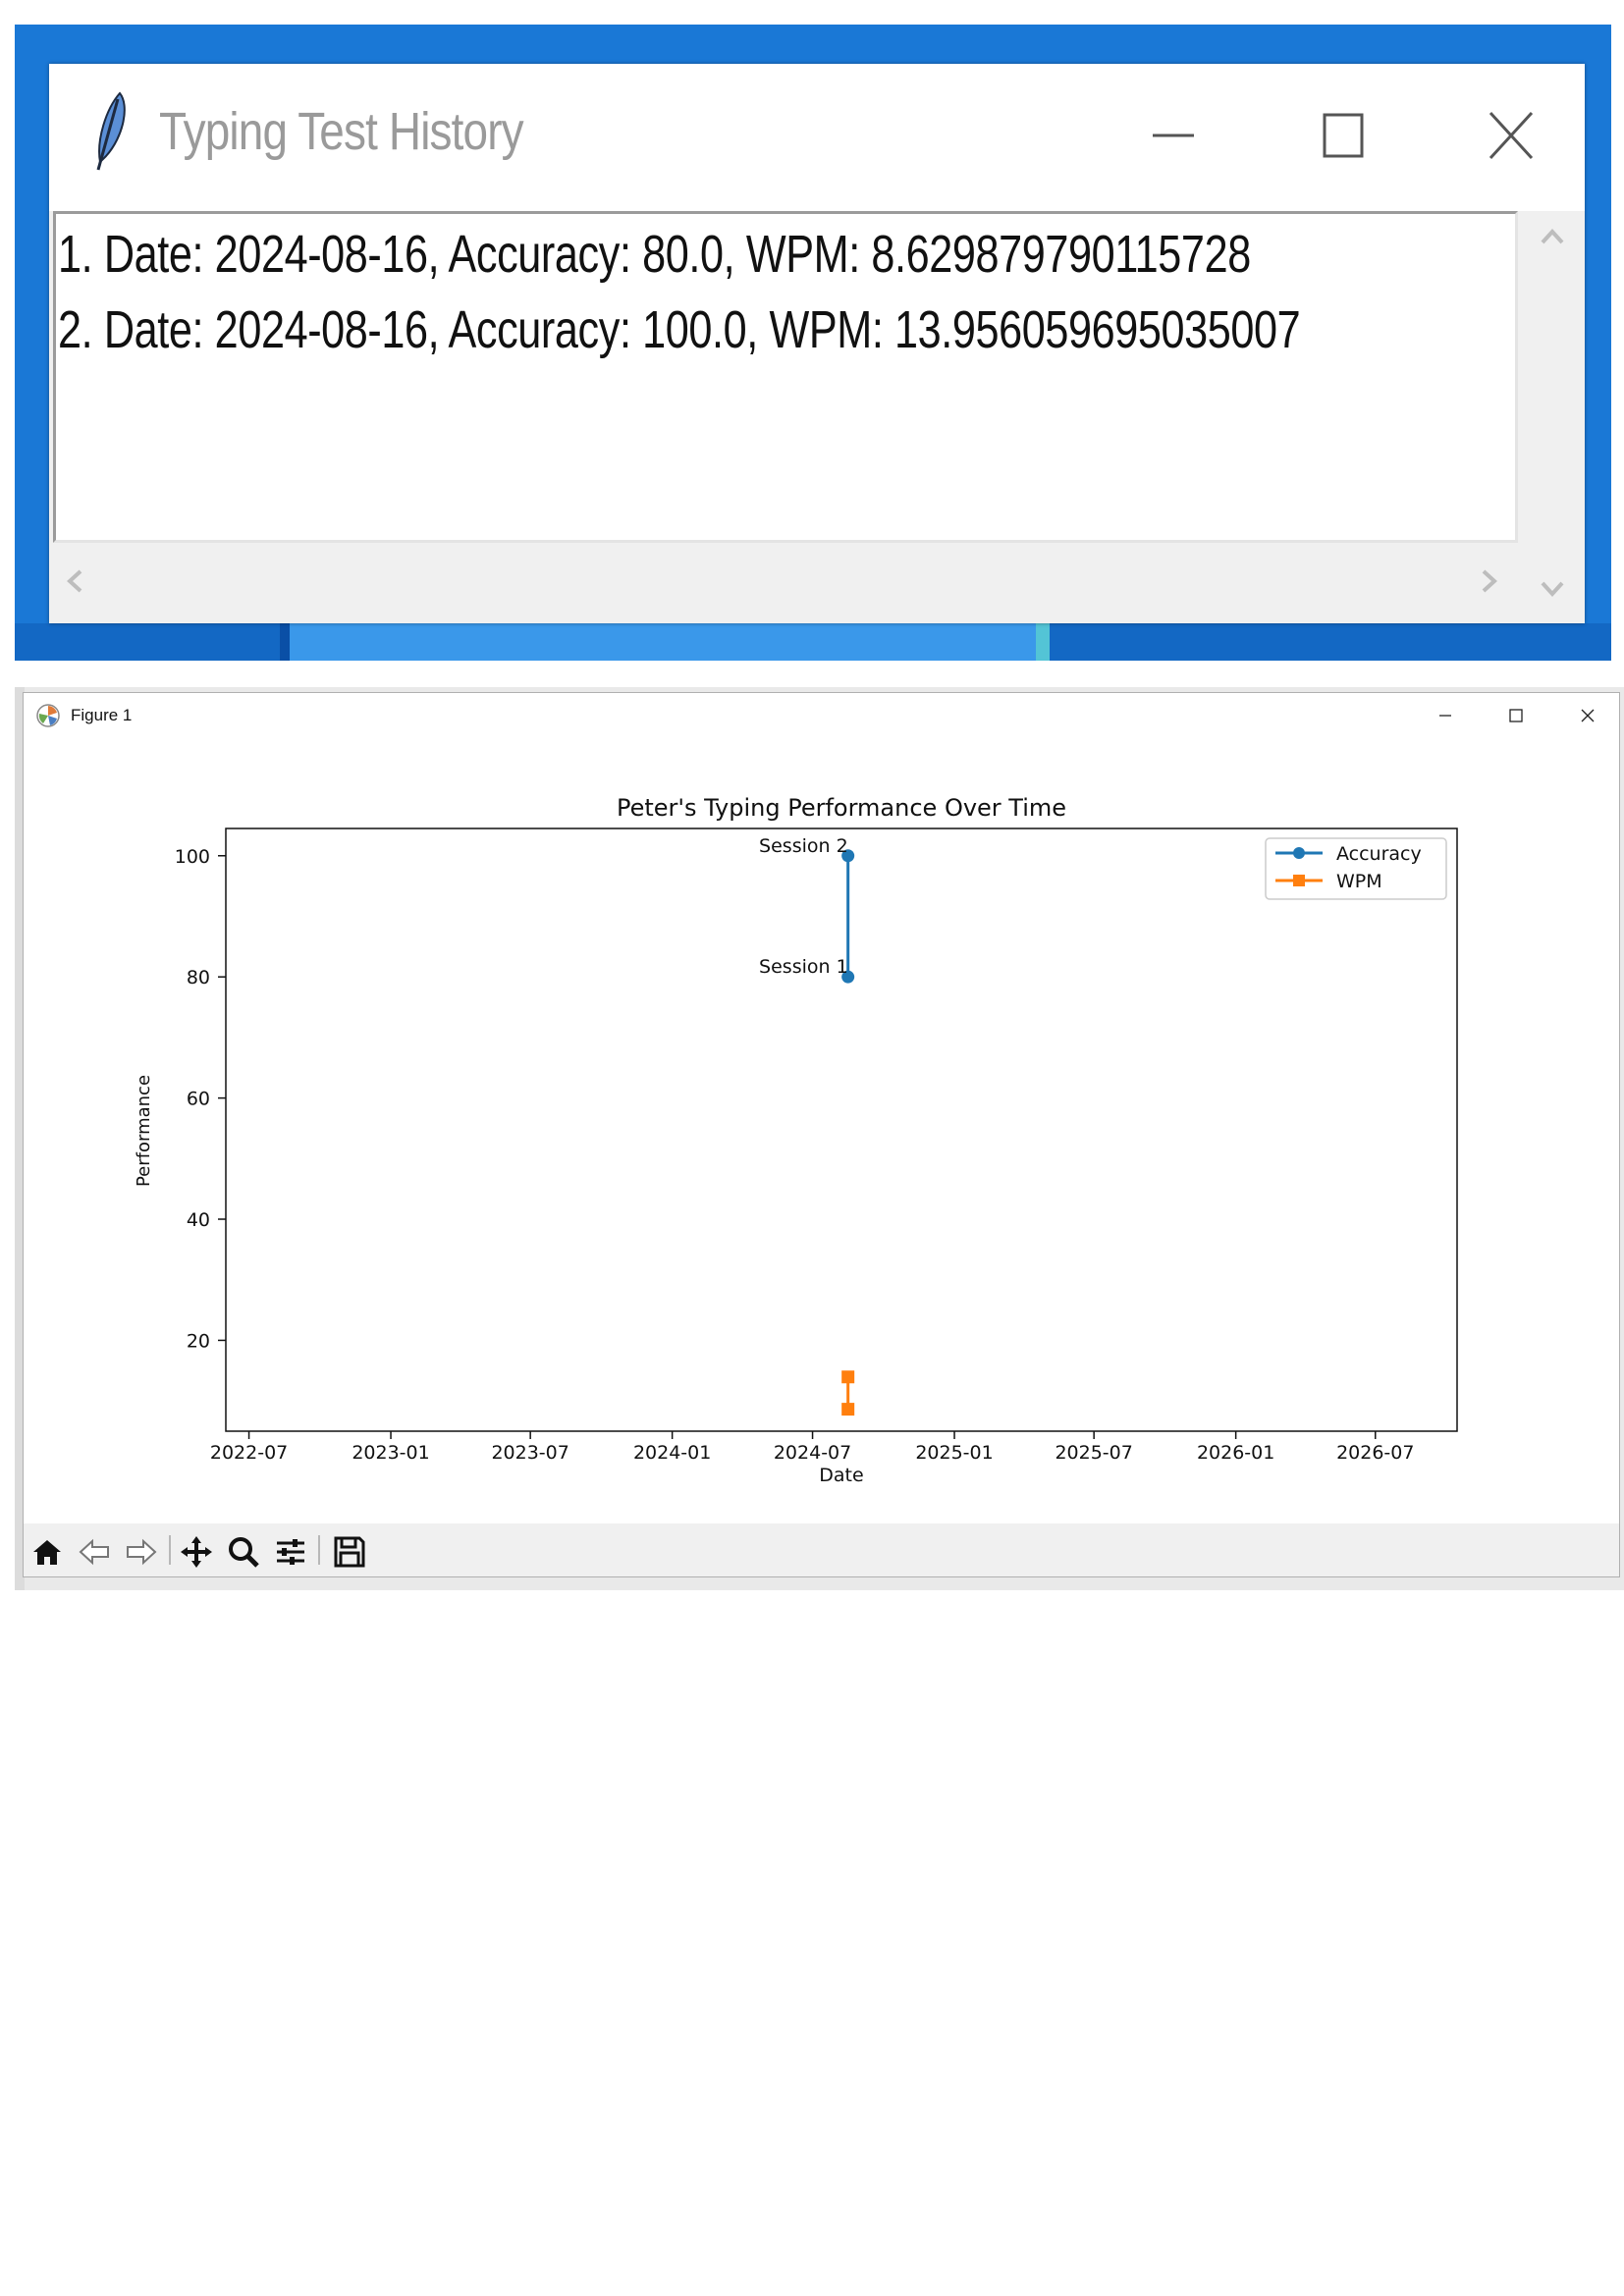 This screenshot has width=1624, height=2296. What do you see at coordinates (102, 715) in the screenshot?
I see `figure-title: Figure 1` at bounding box center [102, 715].